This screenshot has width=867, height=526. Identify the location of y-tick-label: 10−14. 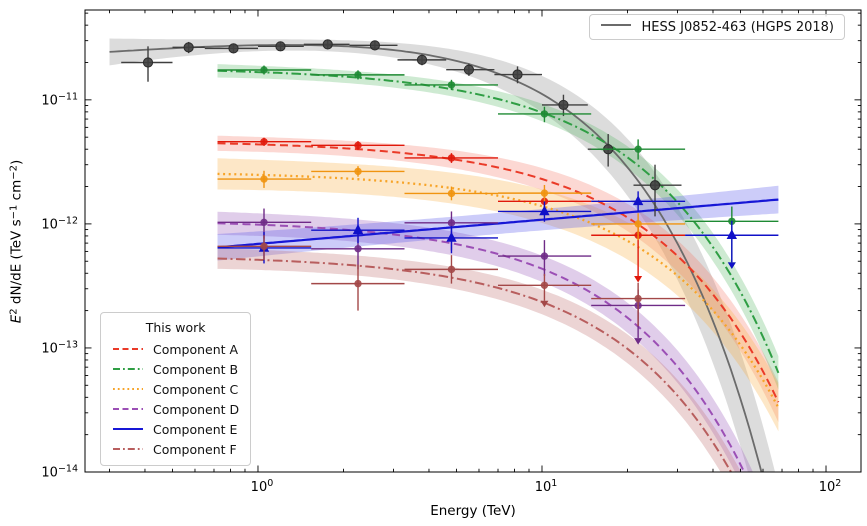
(59, 472).